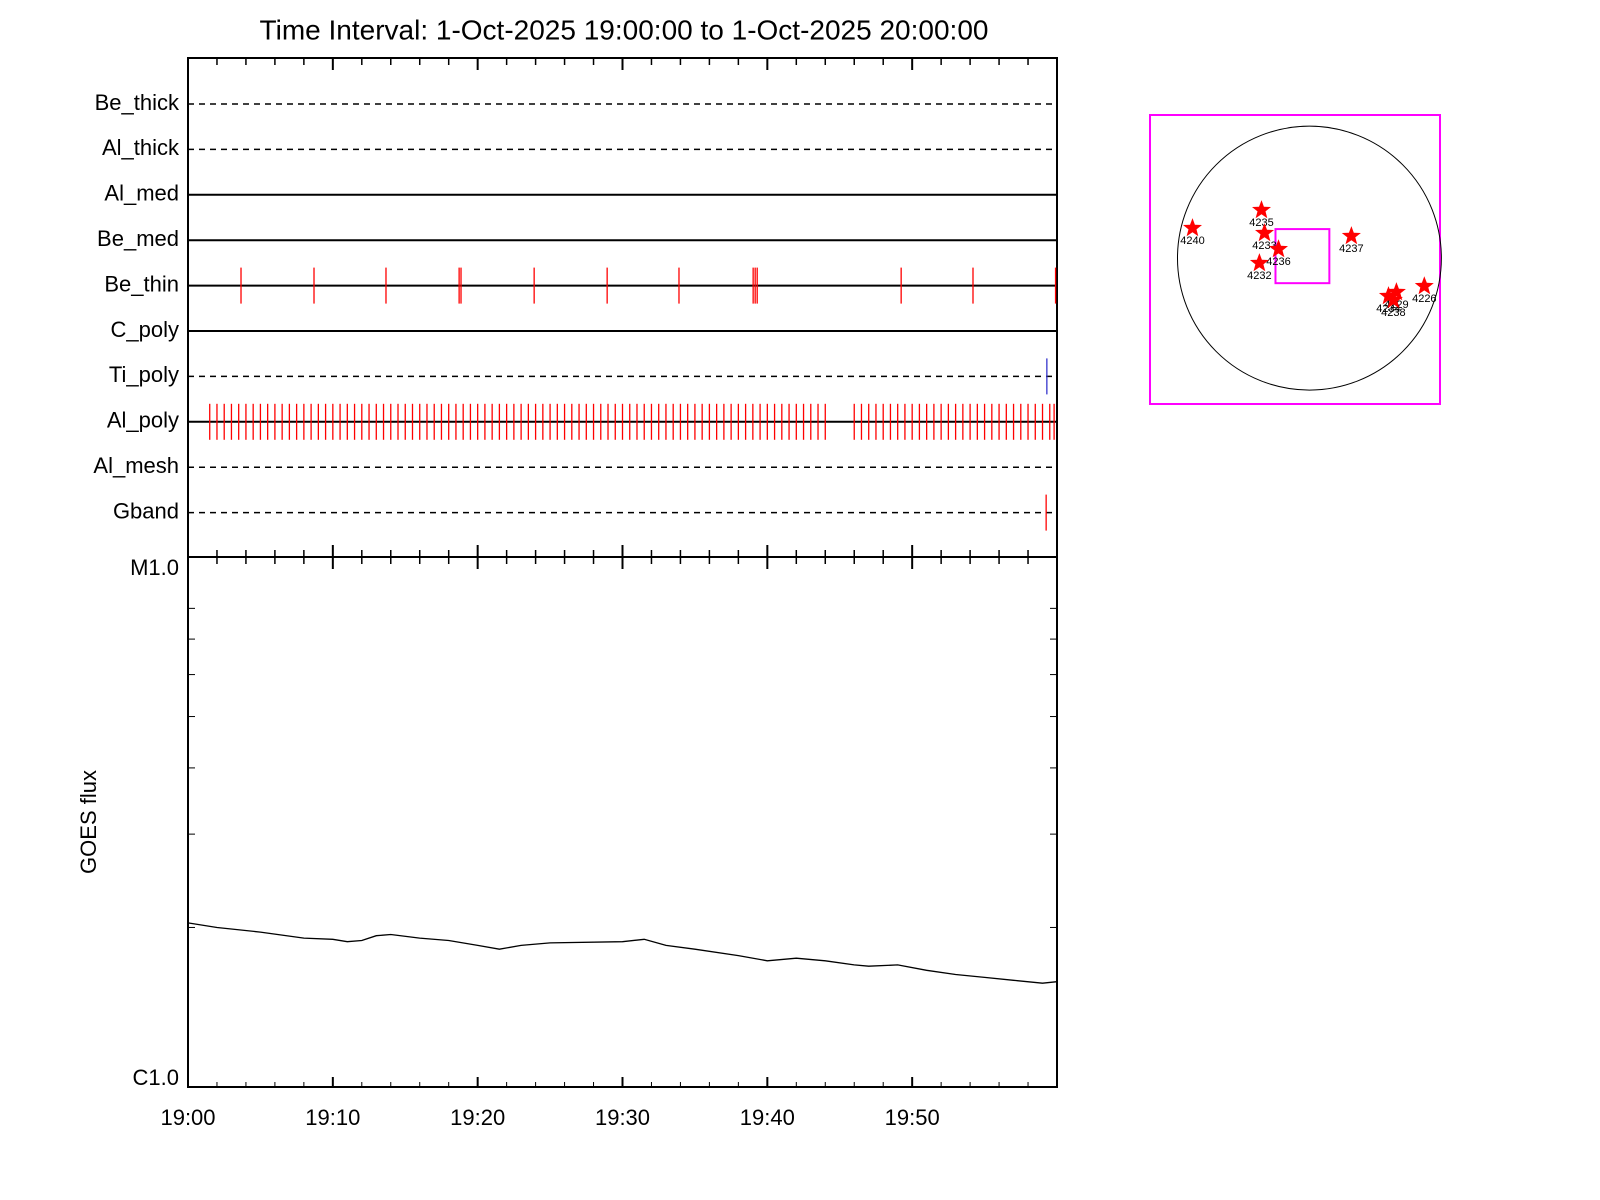 The image size is (1600, 1200). What do you see at coordinates (137, 102) in the screenshot?
I see `channel-label: Be_thick` at bounding box center [137, 102].